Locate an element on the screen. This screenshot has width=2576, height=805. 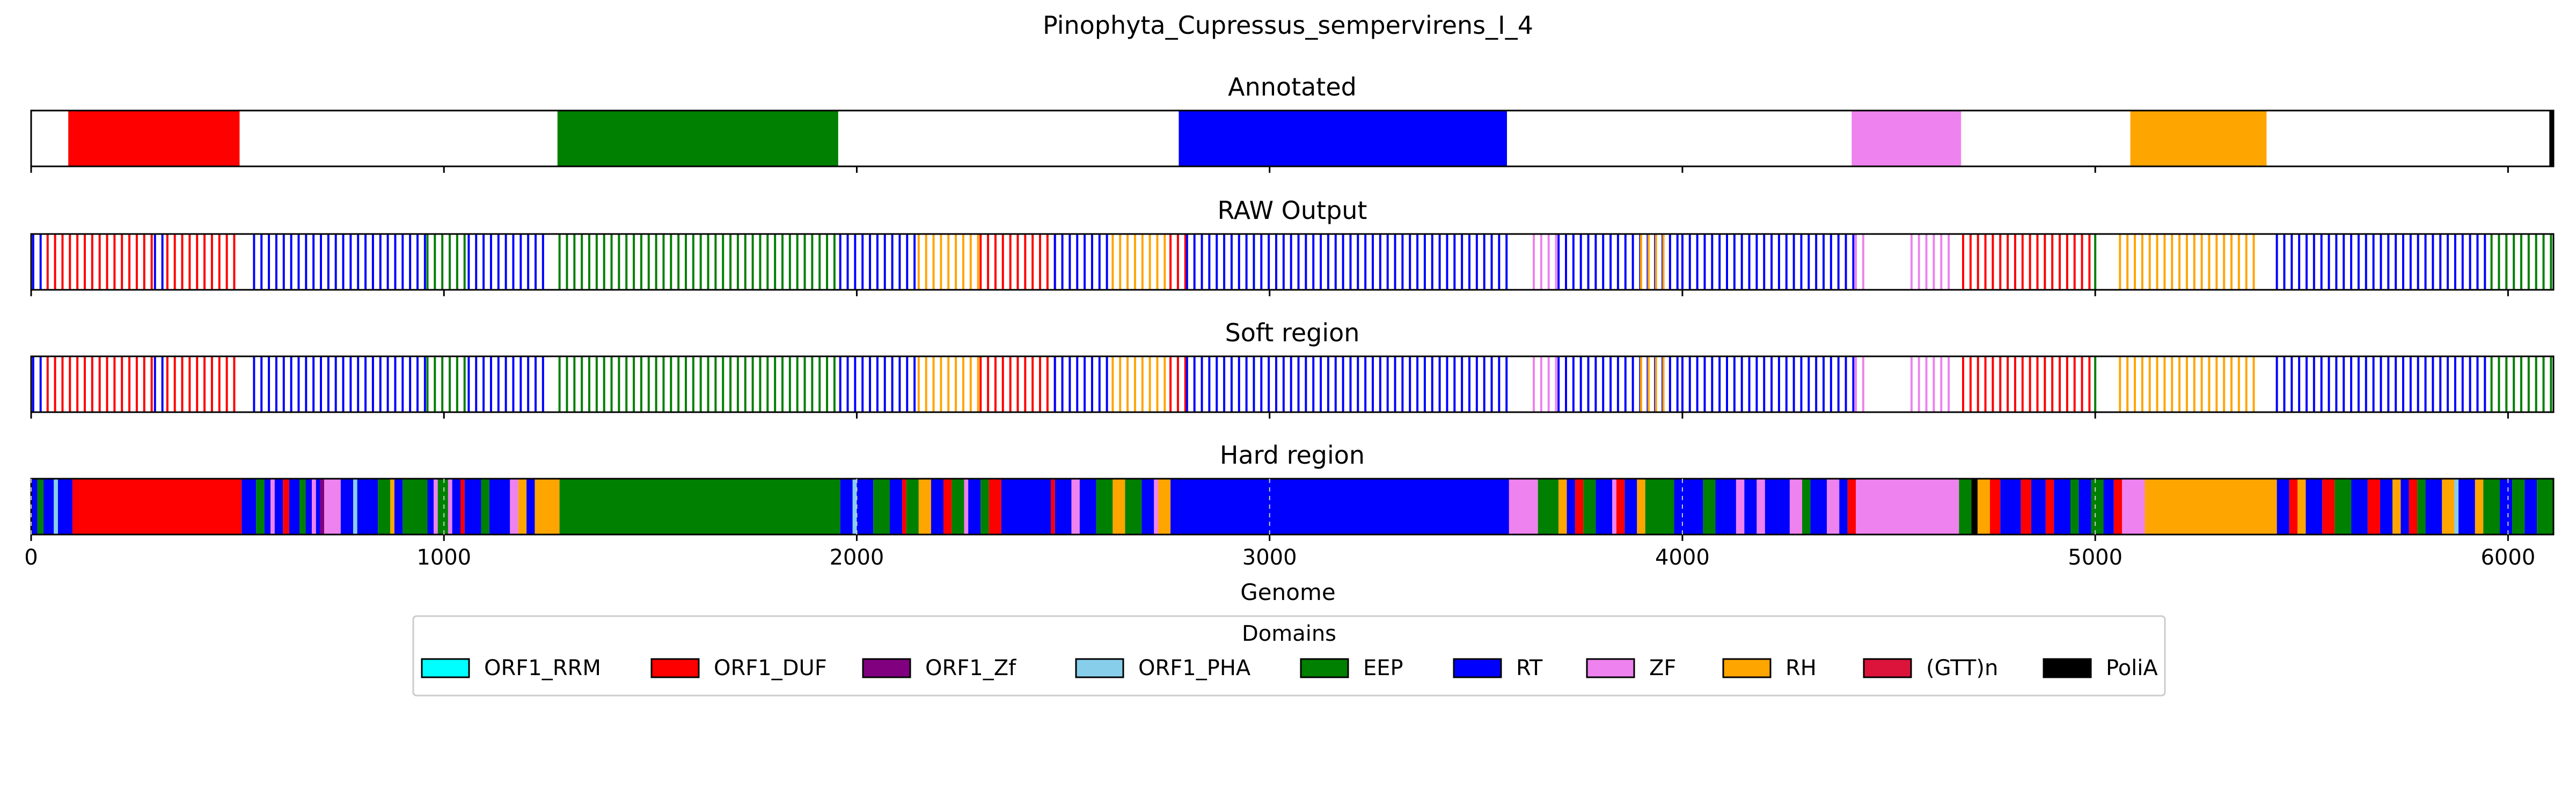
legend-label: (GTT)n is located at coordinates (1962, 668).